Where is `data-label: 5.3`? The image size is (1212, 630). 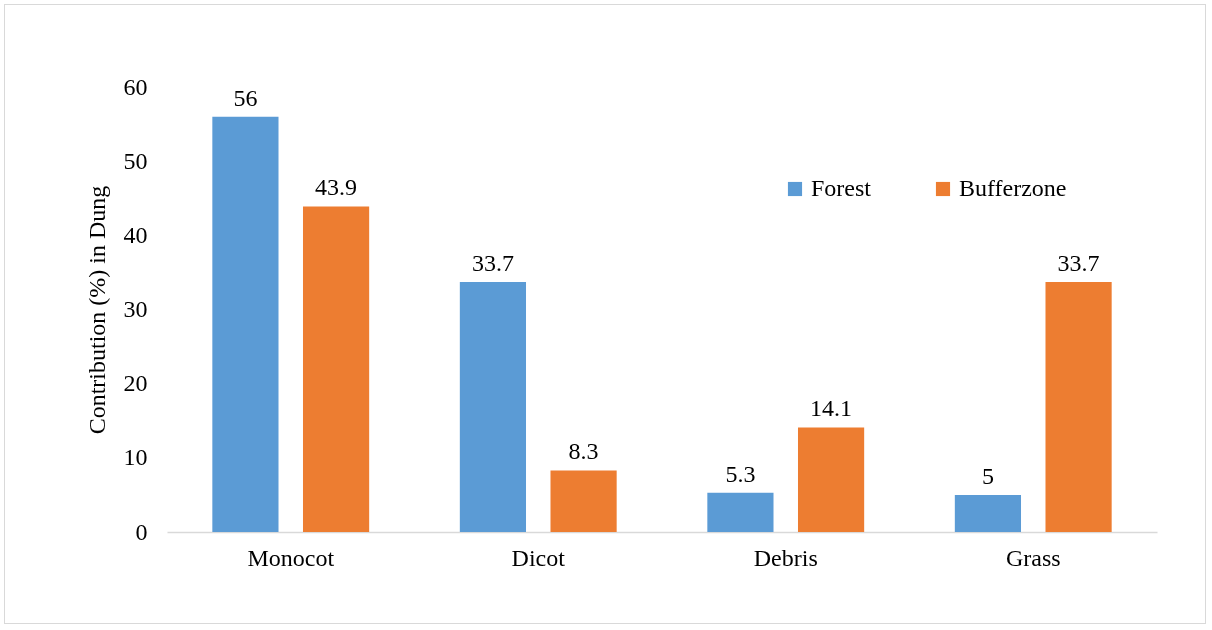 data-label: 5.3 is located at coordinates (740, 473).